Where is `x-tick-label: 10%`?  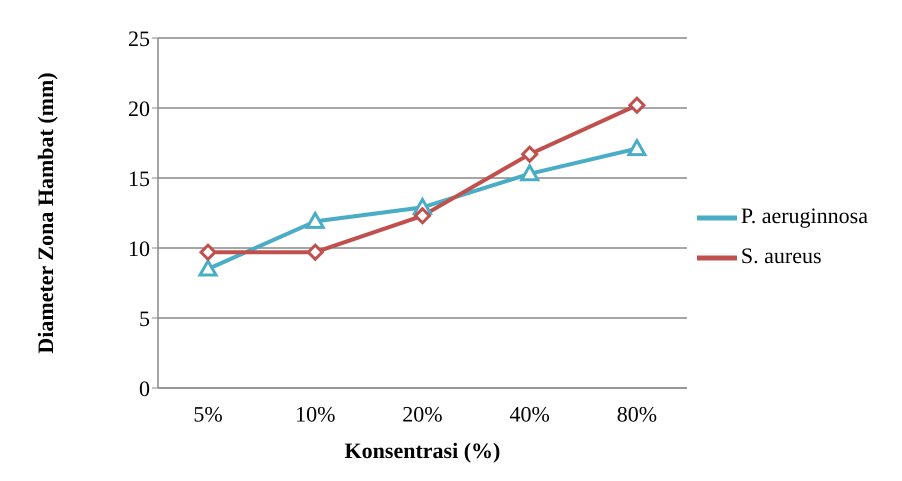
x-tick-label: 10% is located at coordinates (315, 414).